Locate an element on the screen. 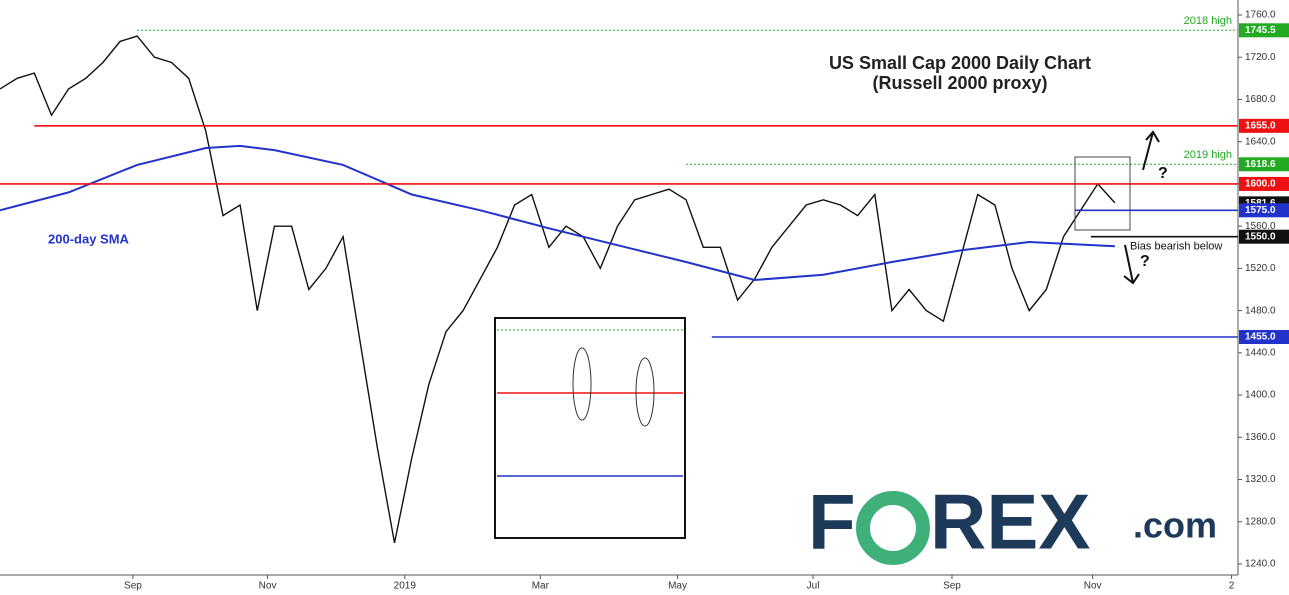 This screenshot has height=595, width=1289. price-tag-label: 1600.0 is located at coordinates (1260, 184).